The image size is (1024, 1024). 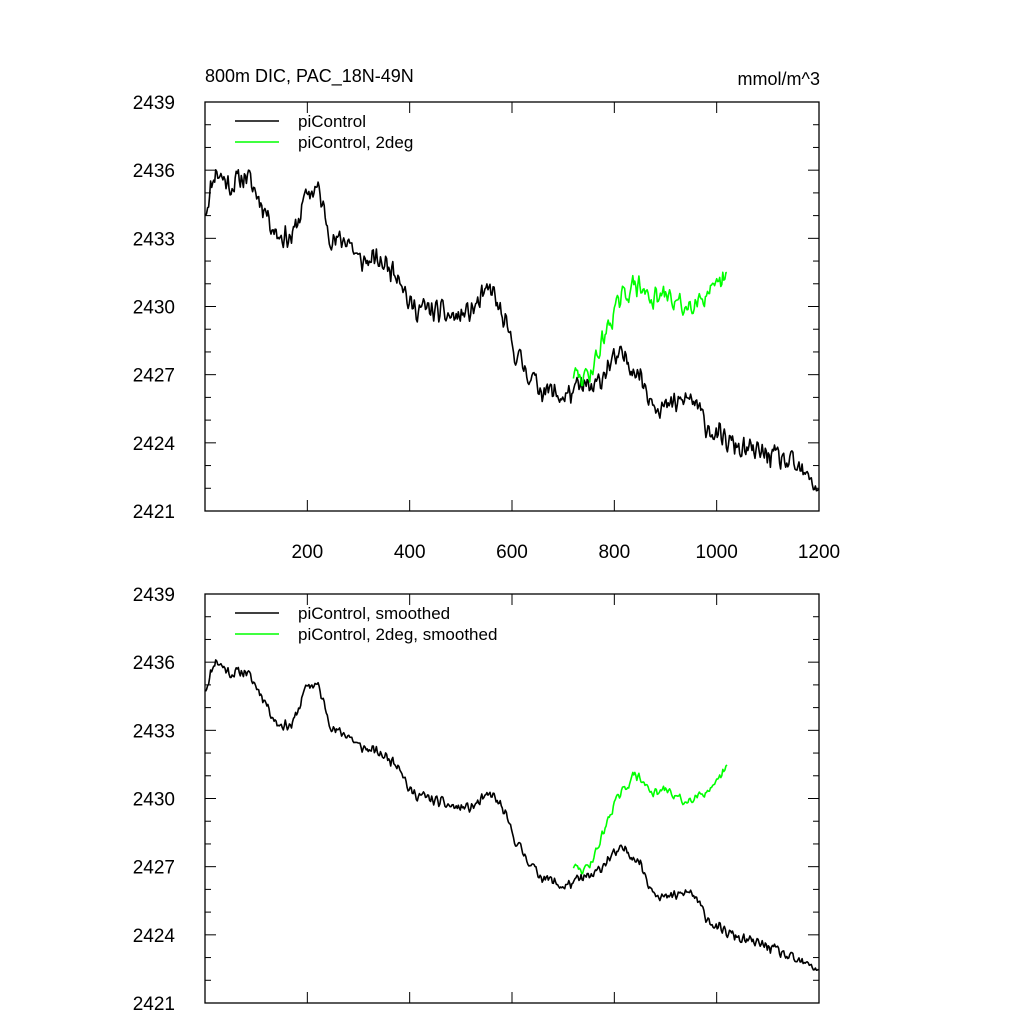 I want to click on top-panel-y-tick-label: 2430, so click(x=154, y=308).